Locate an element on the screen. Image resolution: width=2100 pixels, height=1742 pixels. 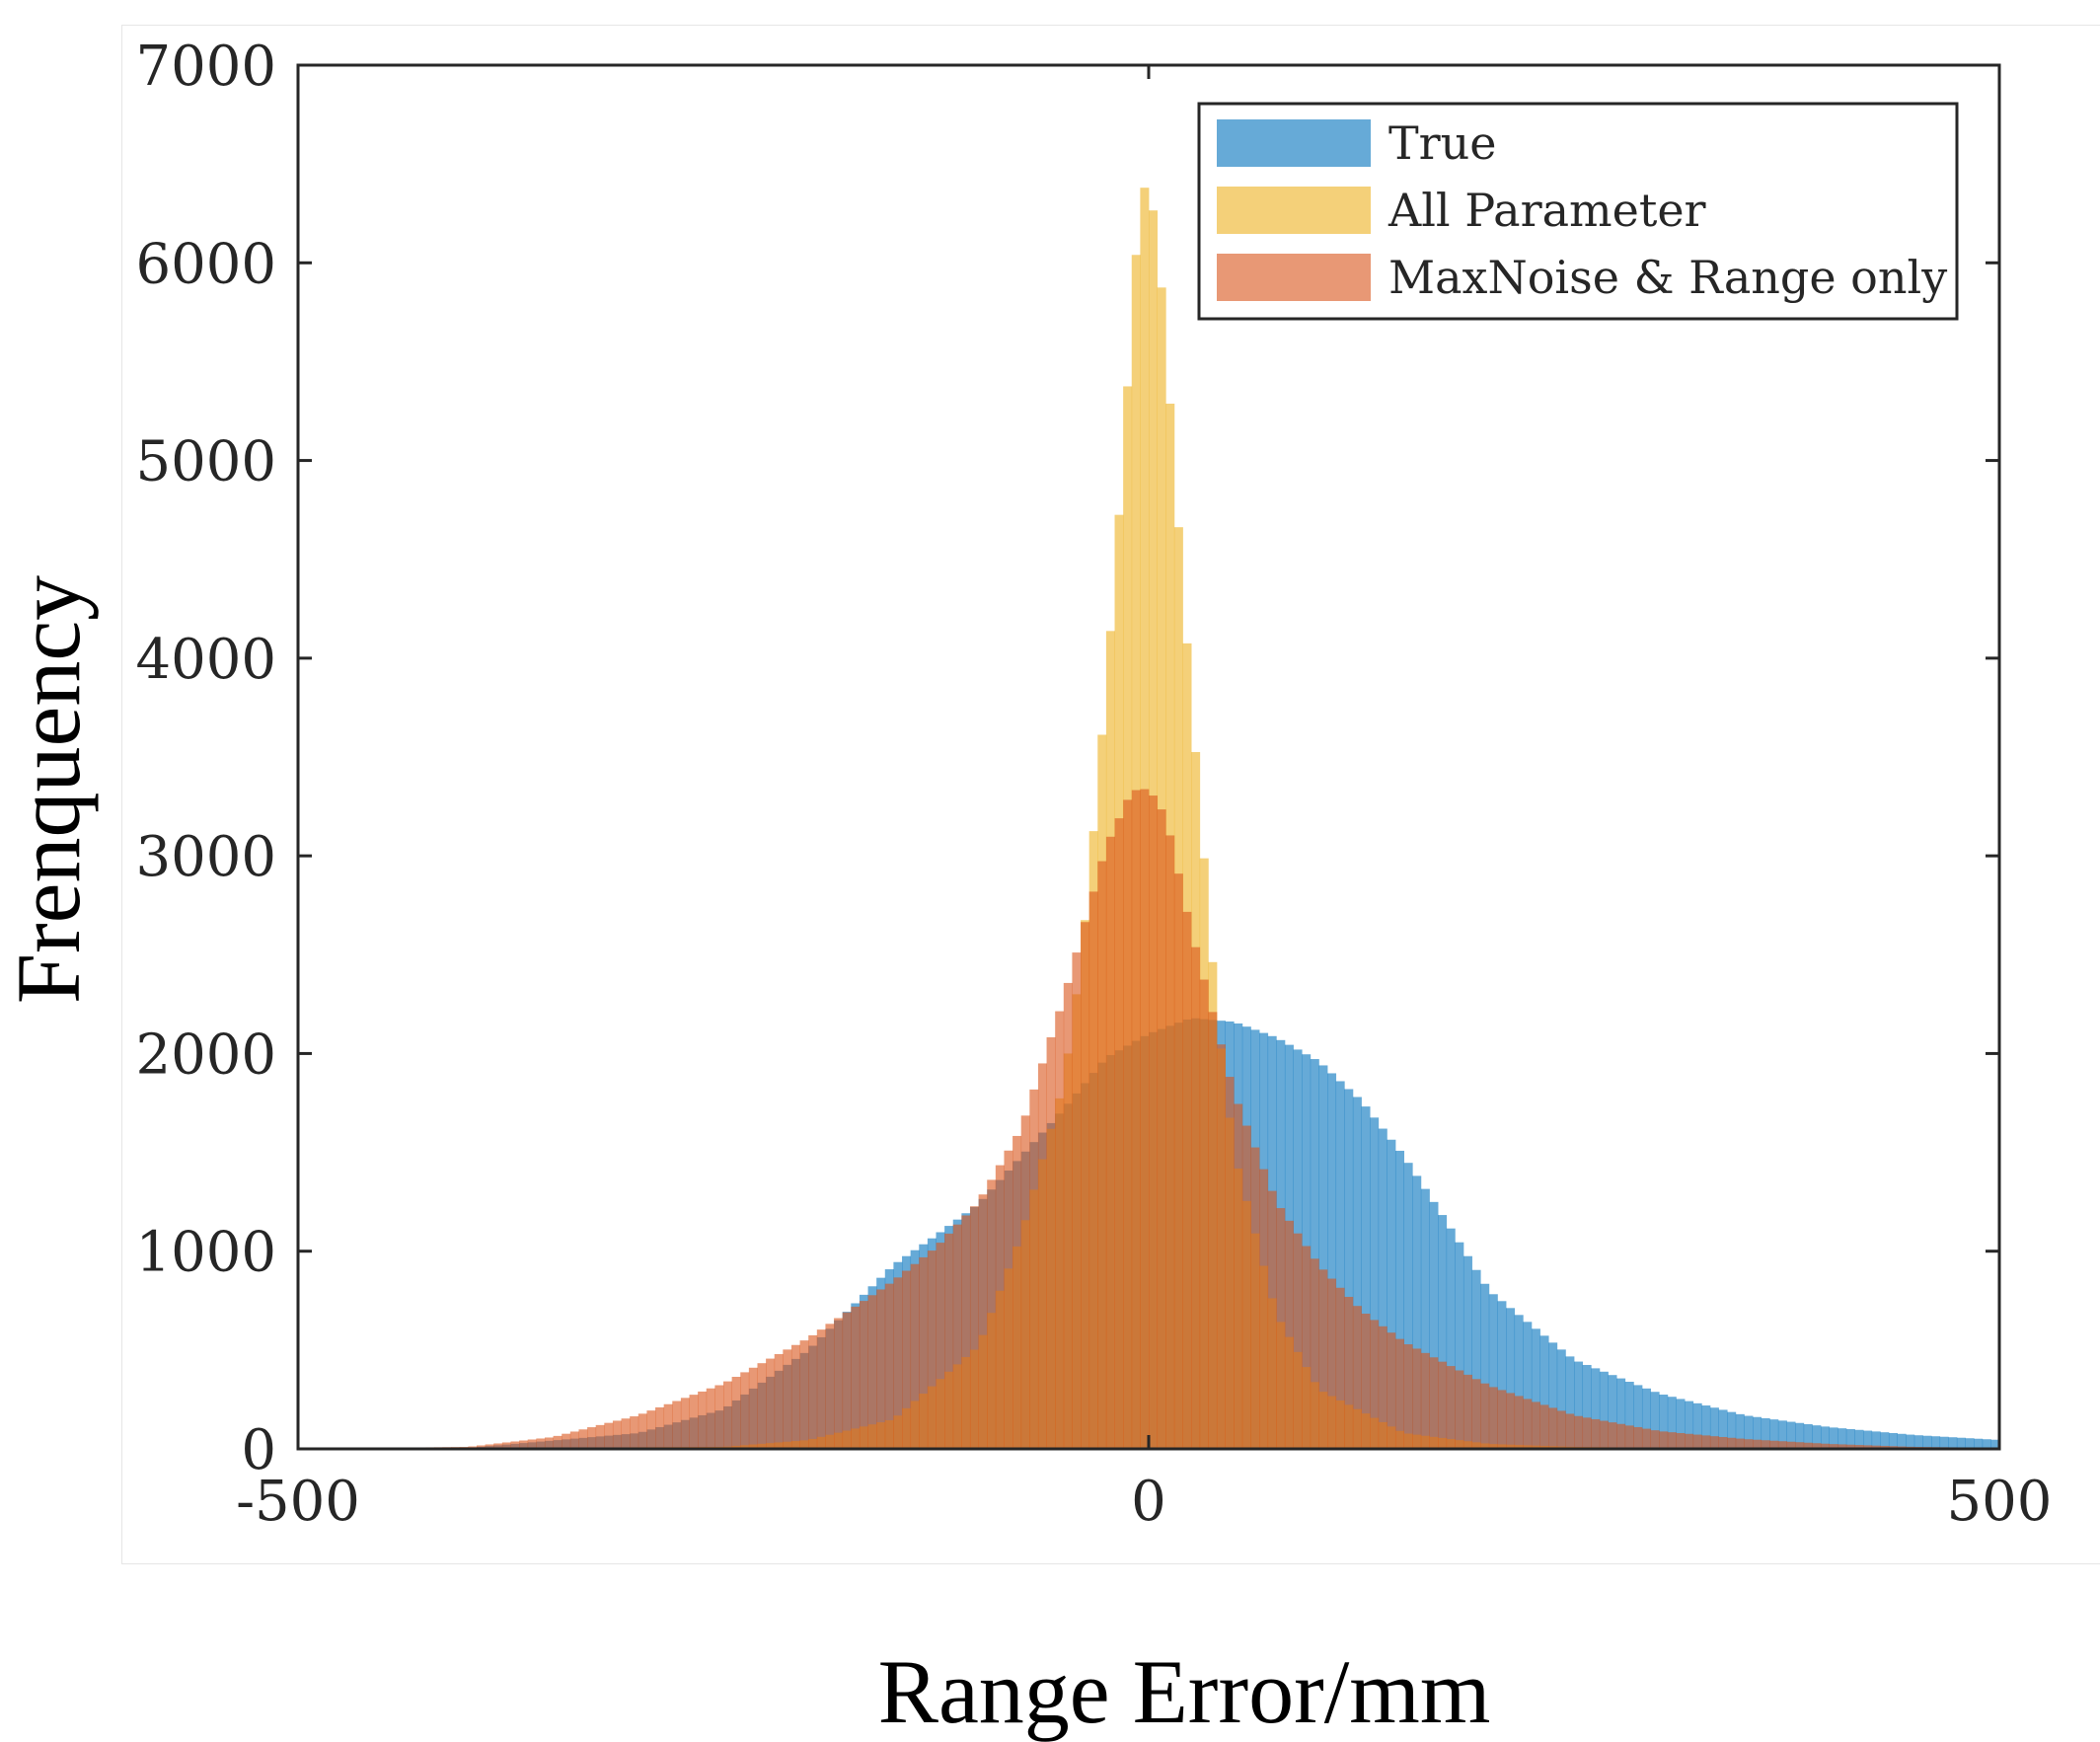
y-tick-label: 1000 is located at coordinates (205, 1253).